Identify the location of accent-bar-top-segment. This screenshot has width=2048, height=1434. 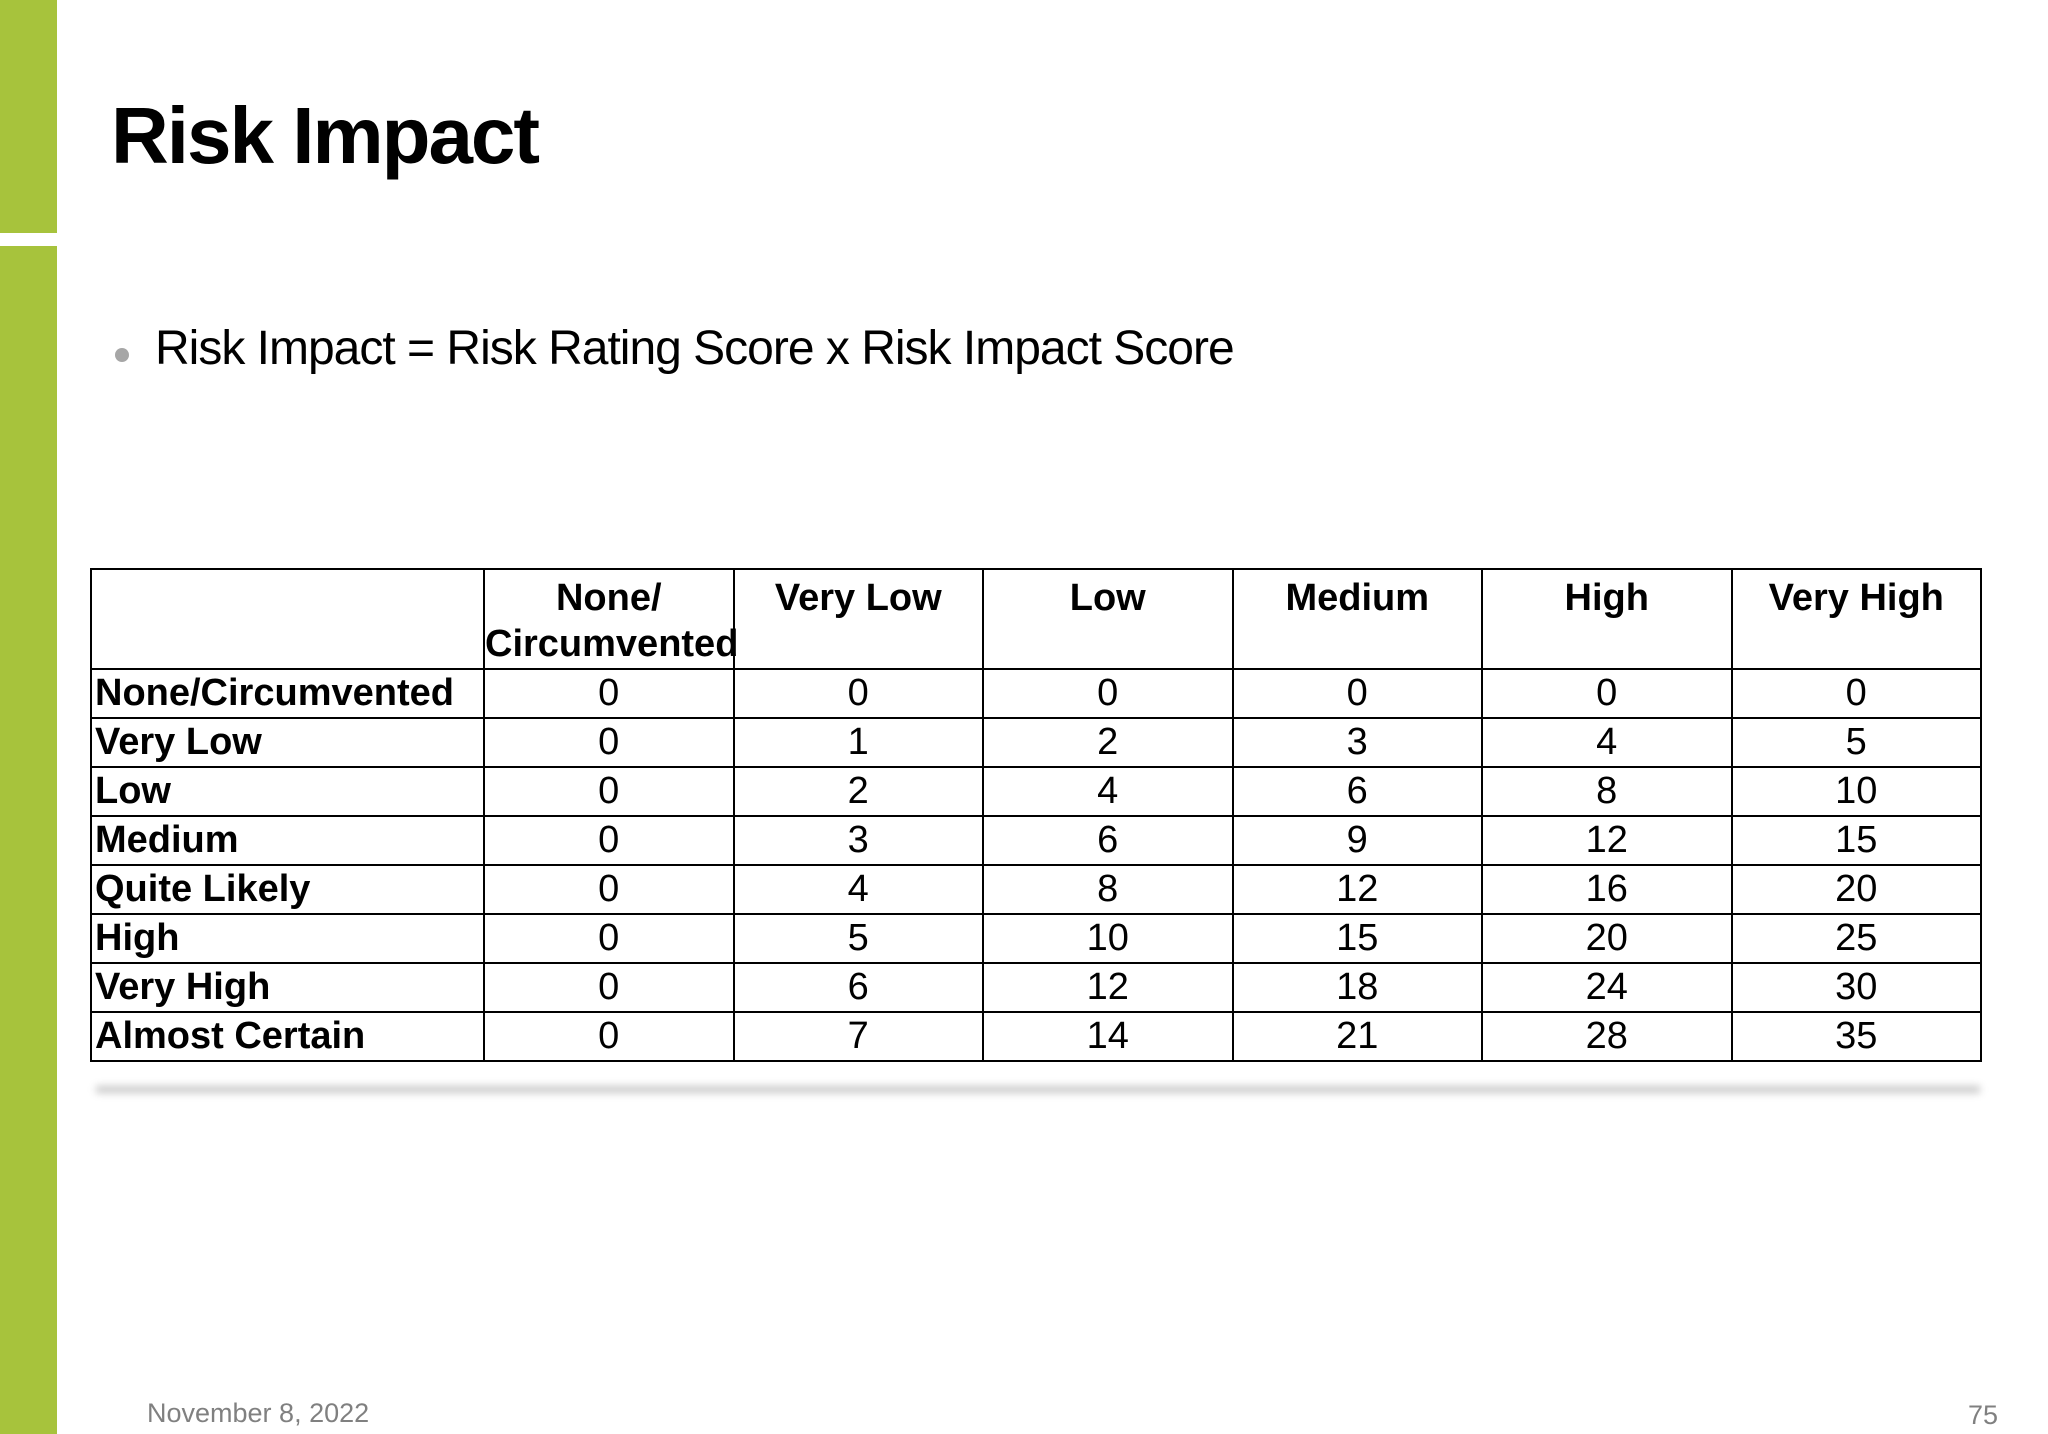
(28, 116).